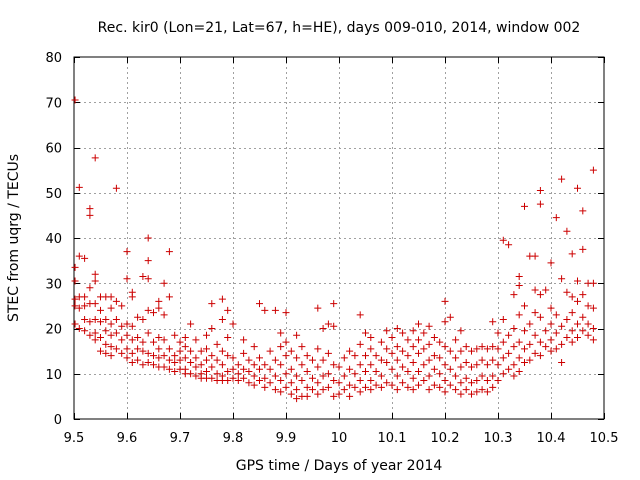 Image resolution: width=640 pixels, height=480 pixels. What do you see at coordinates (14, 238) in the screenshot?
I see `y-axis-label: STEC from uqrg / TECUs` at bounding box center [14, 238].